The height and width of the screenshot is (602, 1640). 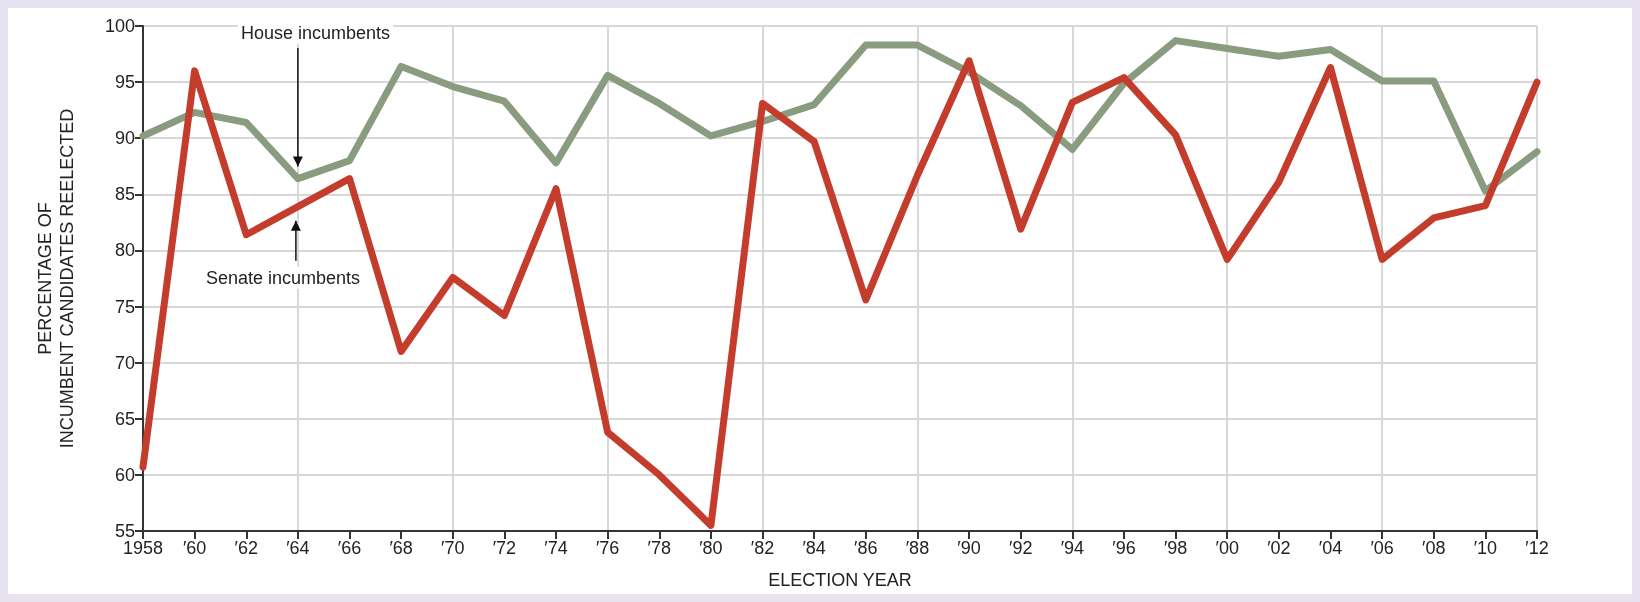 I want to click on x-tick-label: ′90, so click(x=969, y=548).